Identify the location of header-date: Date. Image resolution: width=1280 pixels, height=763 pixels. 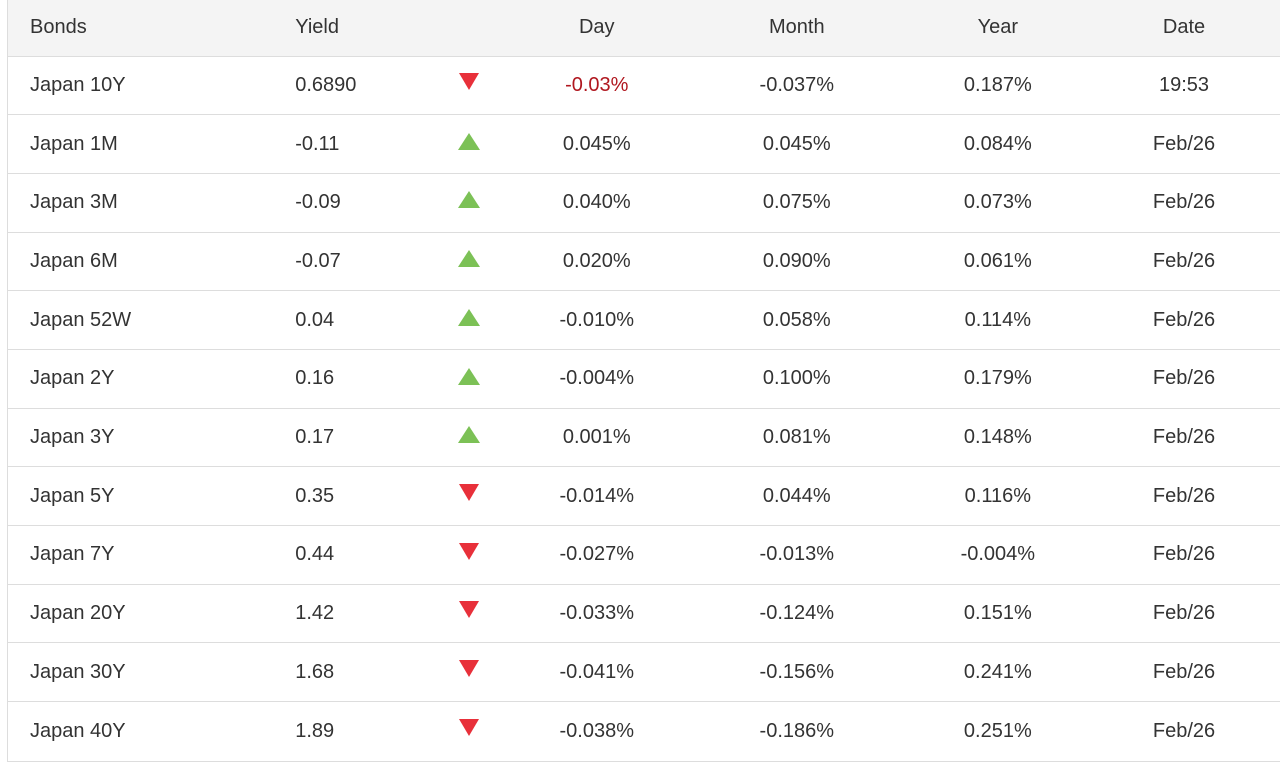
(1184, 27).